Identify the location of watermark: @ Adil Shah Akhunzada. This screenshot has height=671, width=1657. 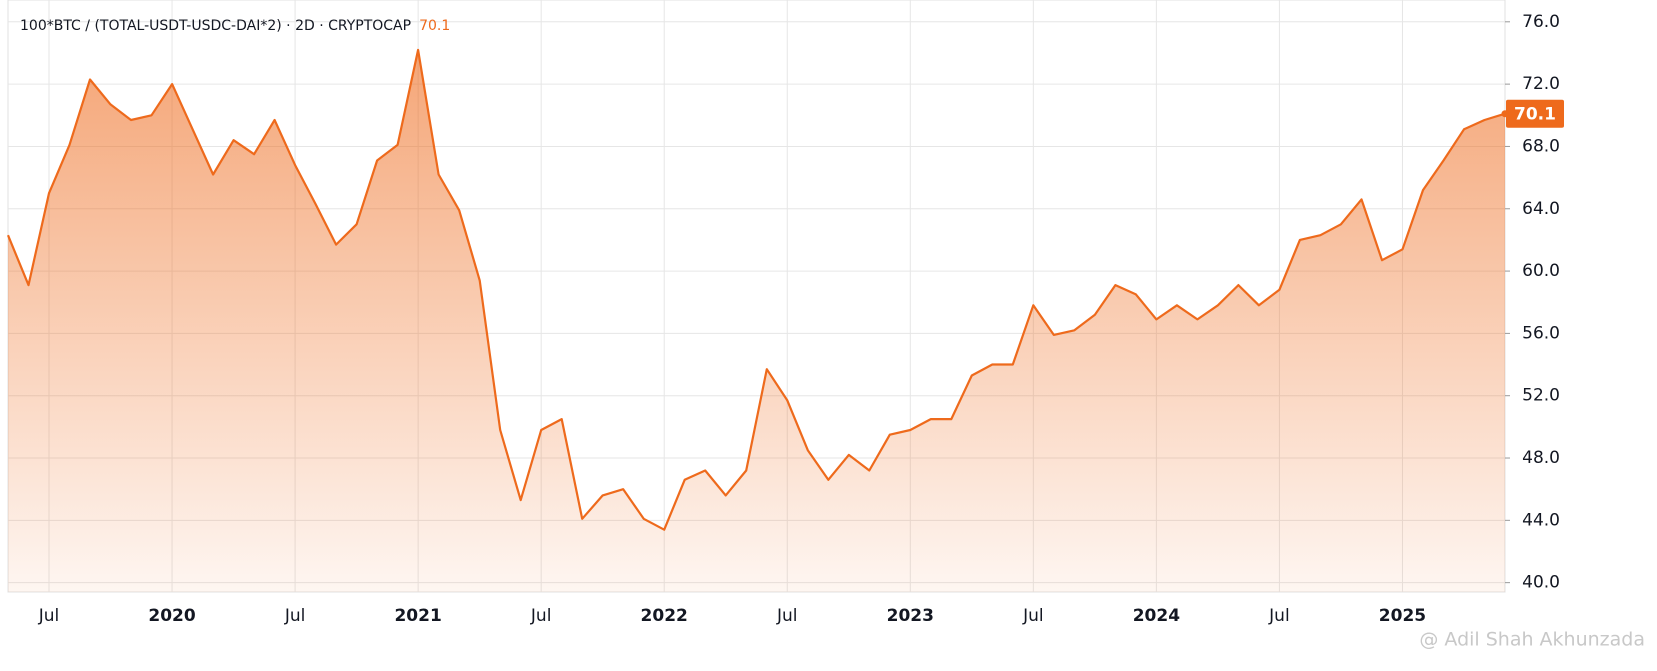
(1532, 640).